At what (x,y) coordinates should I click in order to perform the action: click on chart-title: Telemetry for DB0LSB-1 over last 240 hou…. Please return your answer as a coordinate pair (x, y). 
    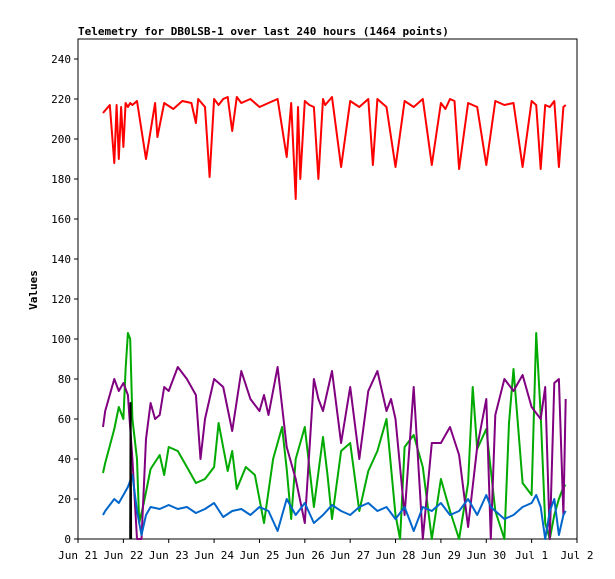
    Looking at the image, I should click on (263, 31).